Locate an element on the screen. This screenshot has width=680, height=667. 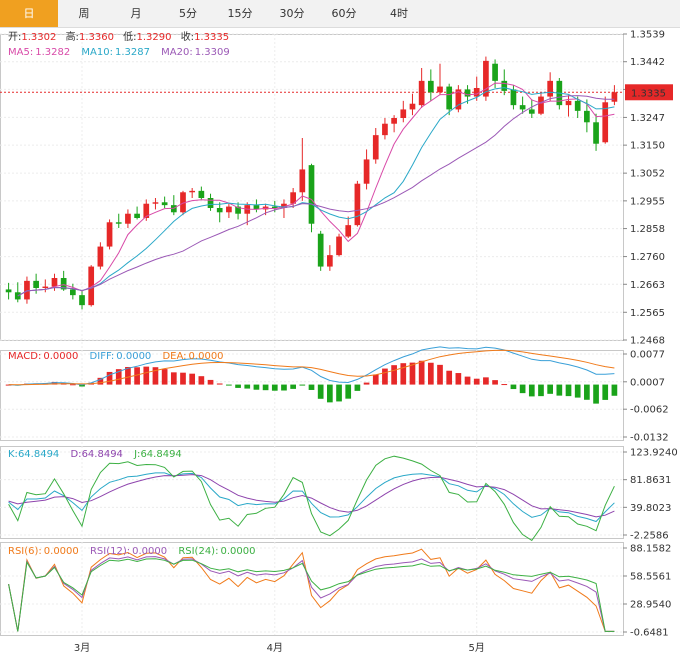
rsi-tick-label: 88.1582 is located at coordinates (650, 549).